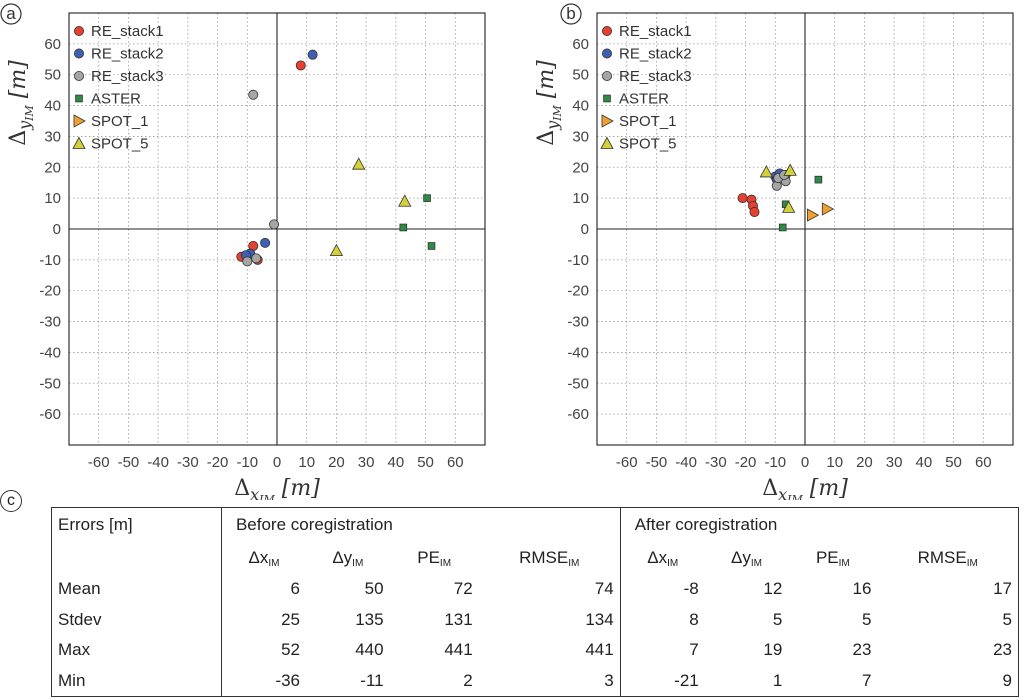 The image size is (1024, 700). Describe the element at coordinates (137, 650) in the screenshot. I see `row-label: Max` at that location.